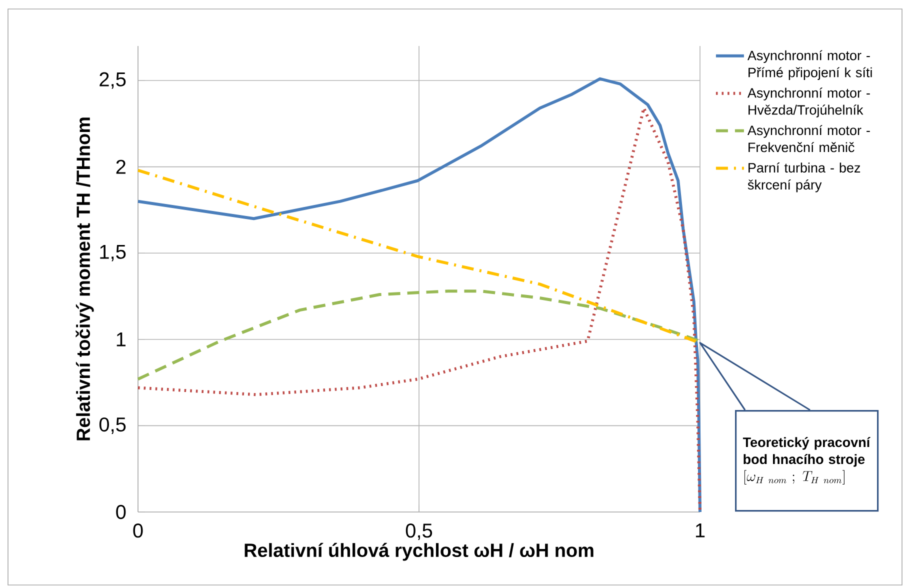 This screenshot has width=904, height=587. Describe the element at coordinates (121, 167) in the screenshot. I see `y-tick-label: 2` at that location.